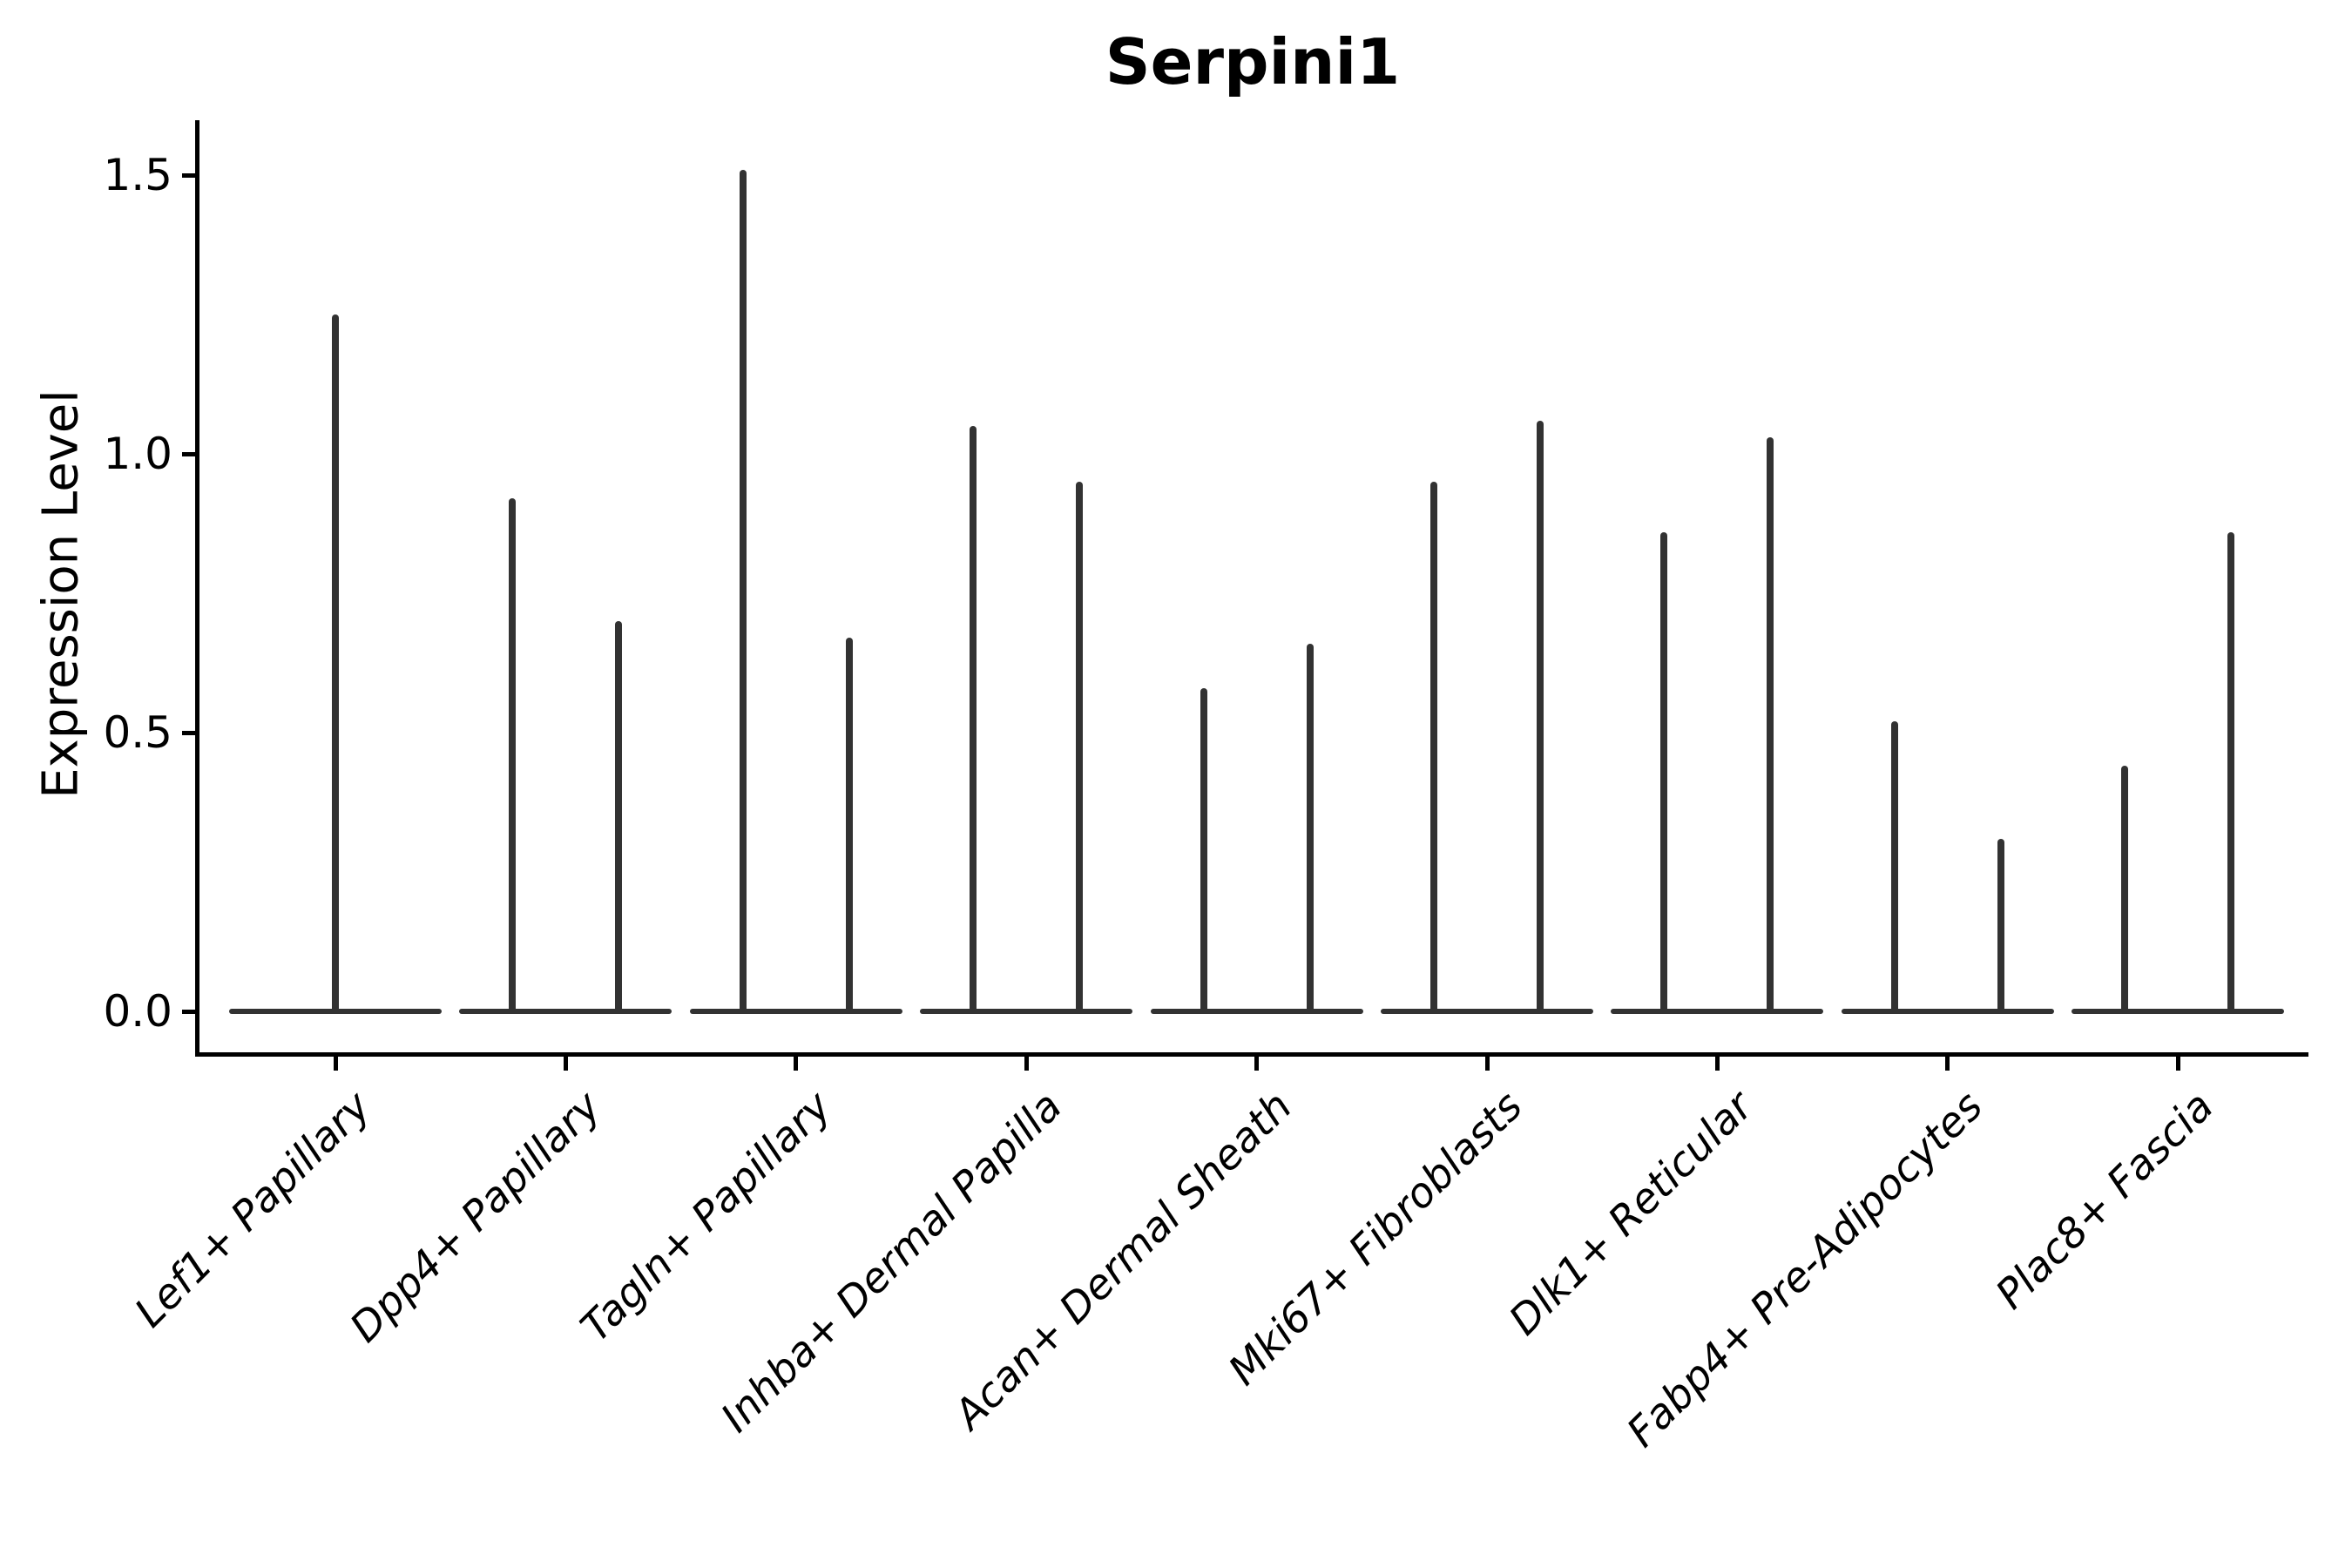  I want to click on x-tick-label: Tagln+ Papillary, so click(706, 1217).